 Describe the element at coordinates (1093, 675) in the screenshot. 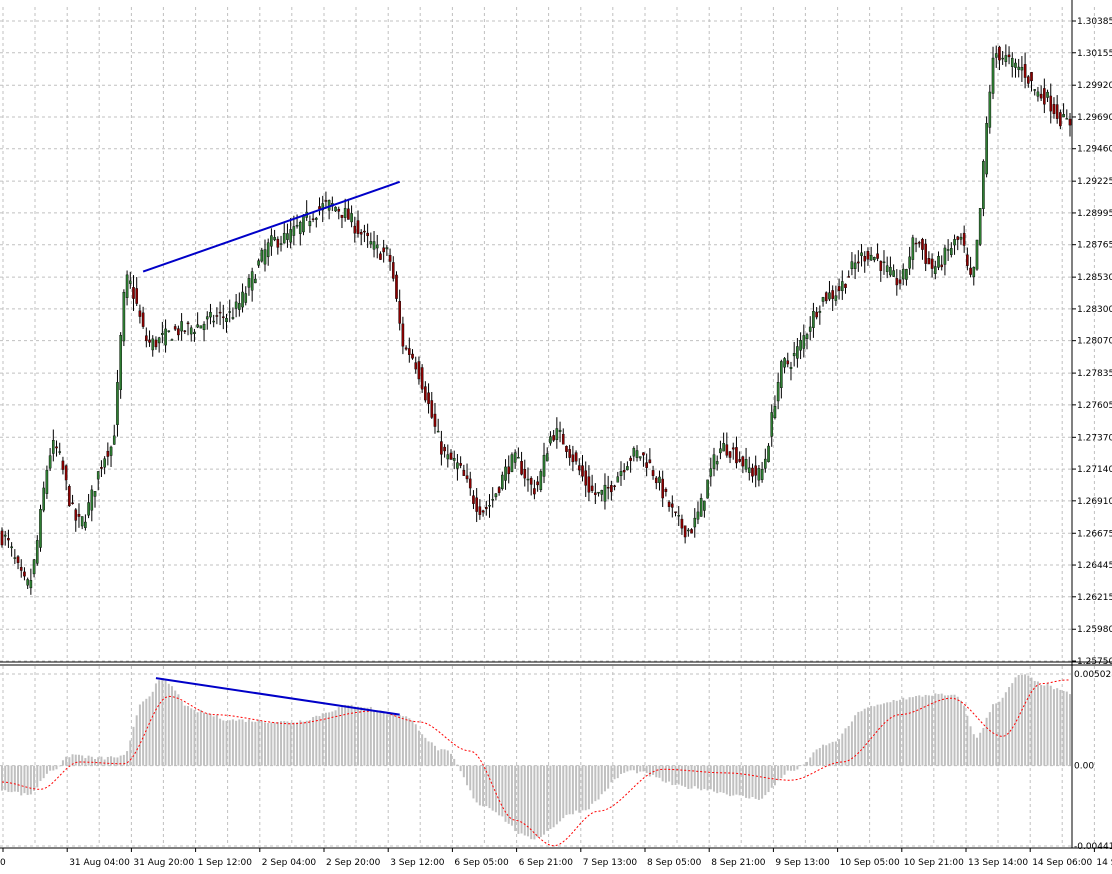

I see `indicator-tick-label: 0.005028` at that location.